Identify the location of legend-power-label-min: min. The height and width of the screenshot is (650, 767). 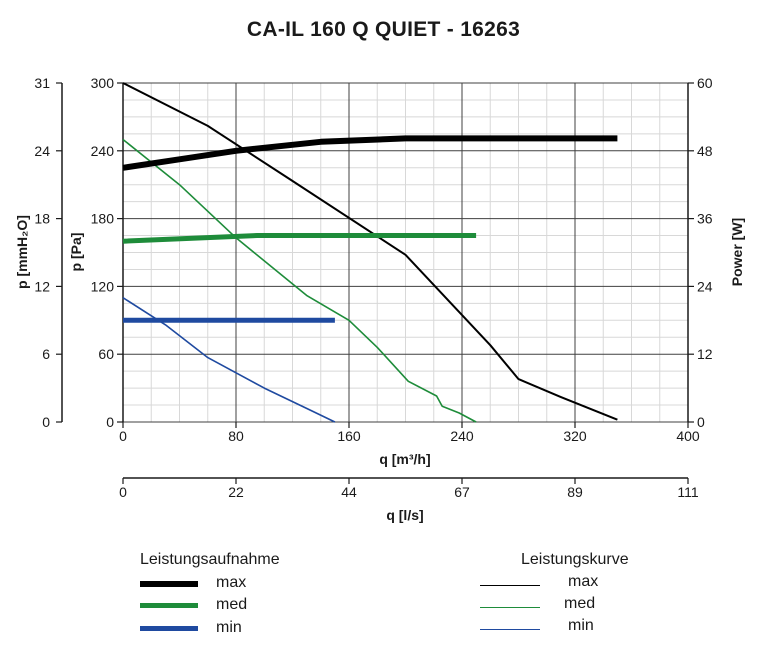
(229, 627).